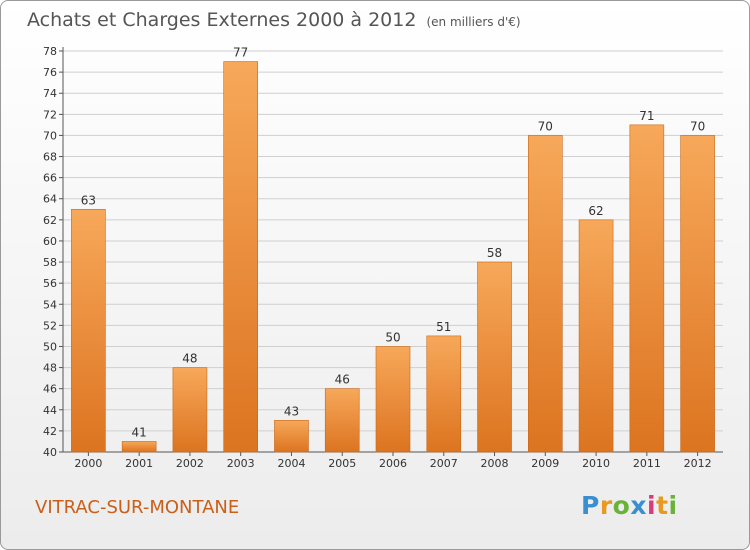 Image resolution: width=750 pixels, height=550 pixels. I want to click on y-tick-label-56: 56, so click(50, 283).